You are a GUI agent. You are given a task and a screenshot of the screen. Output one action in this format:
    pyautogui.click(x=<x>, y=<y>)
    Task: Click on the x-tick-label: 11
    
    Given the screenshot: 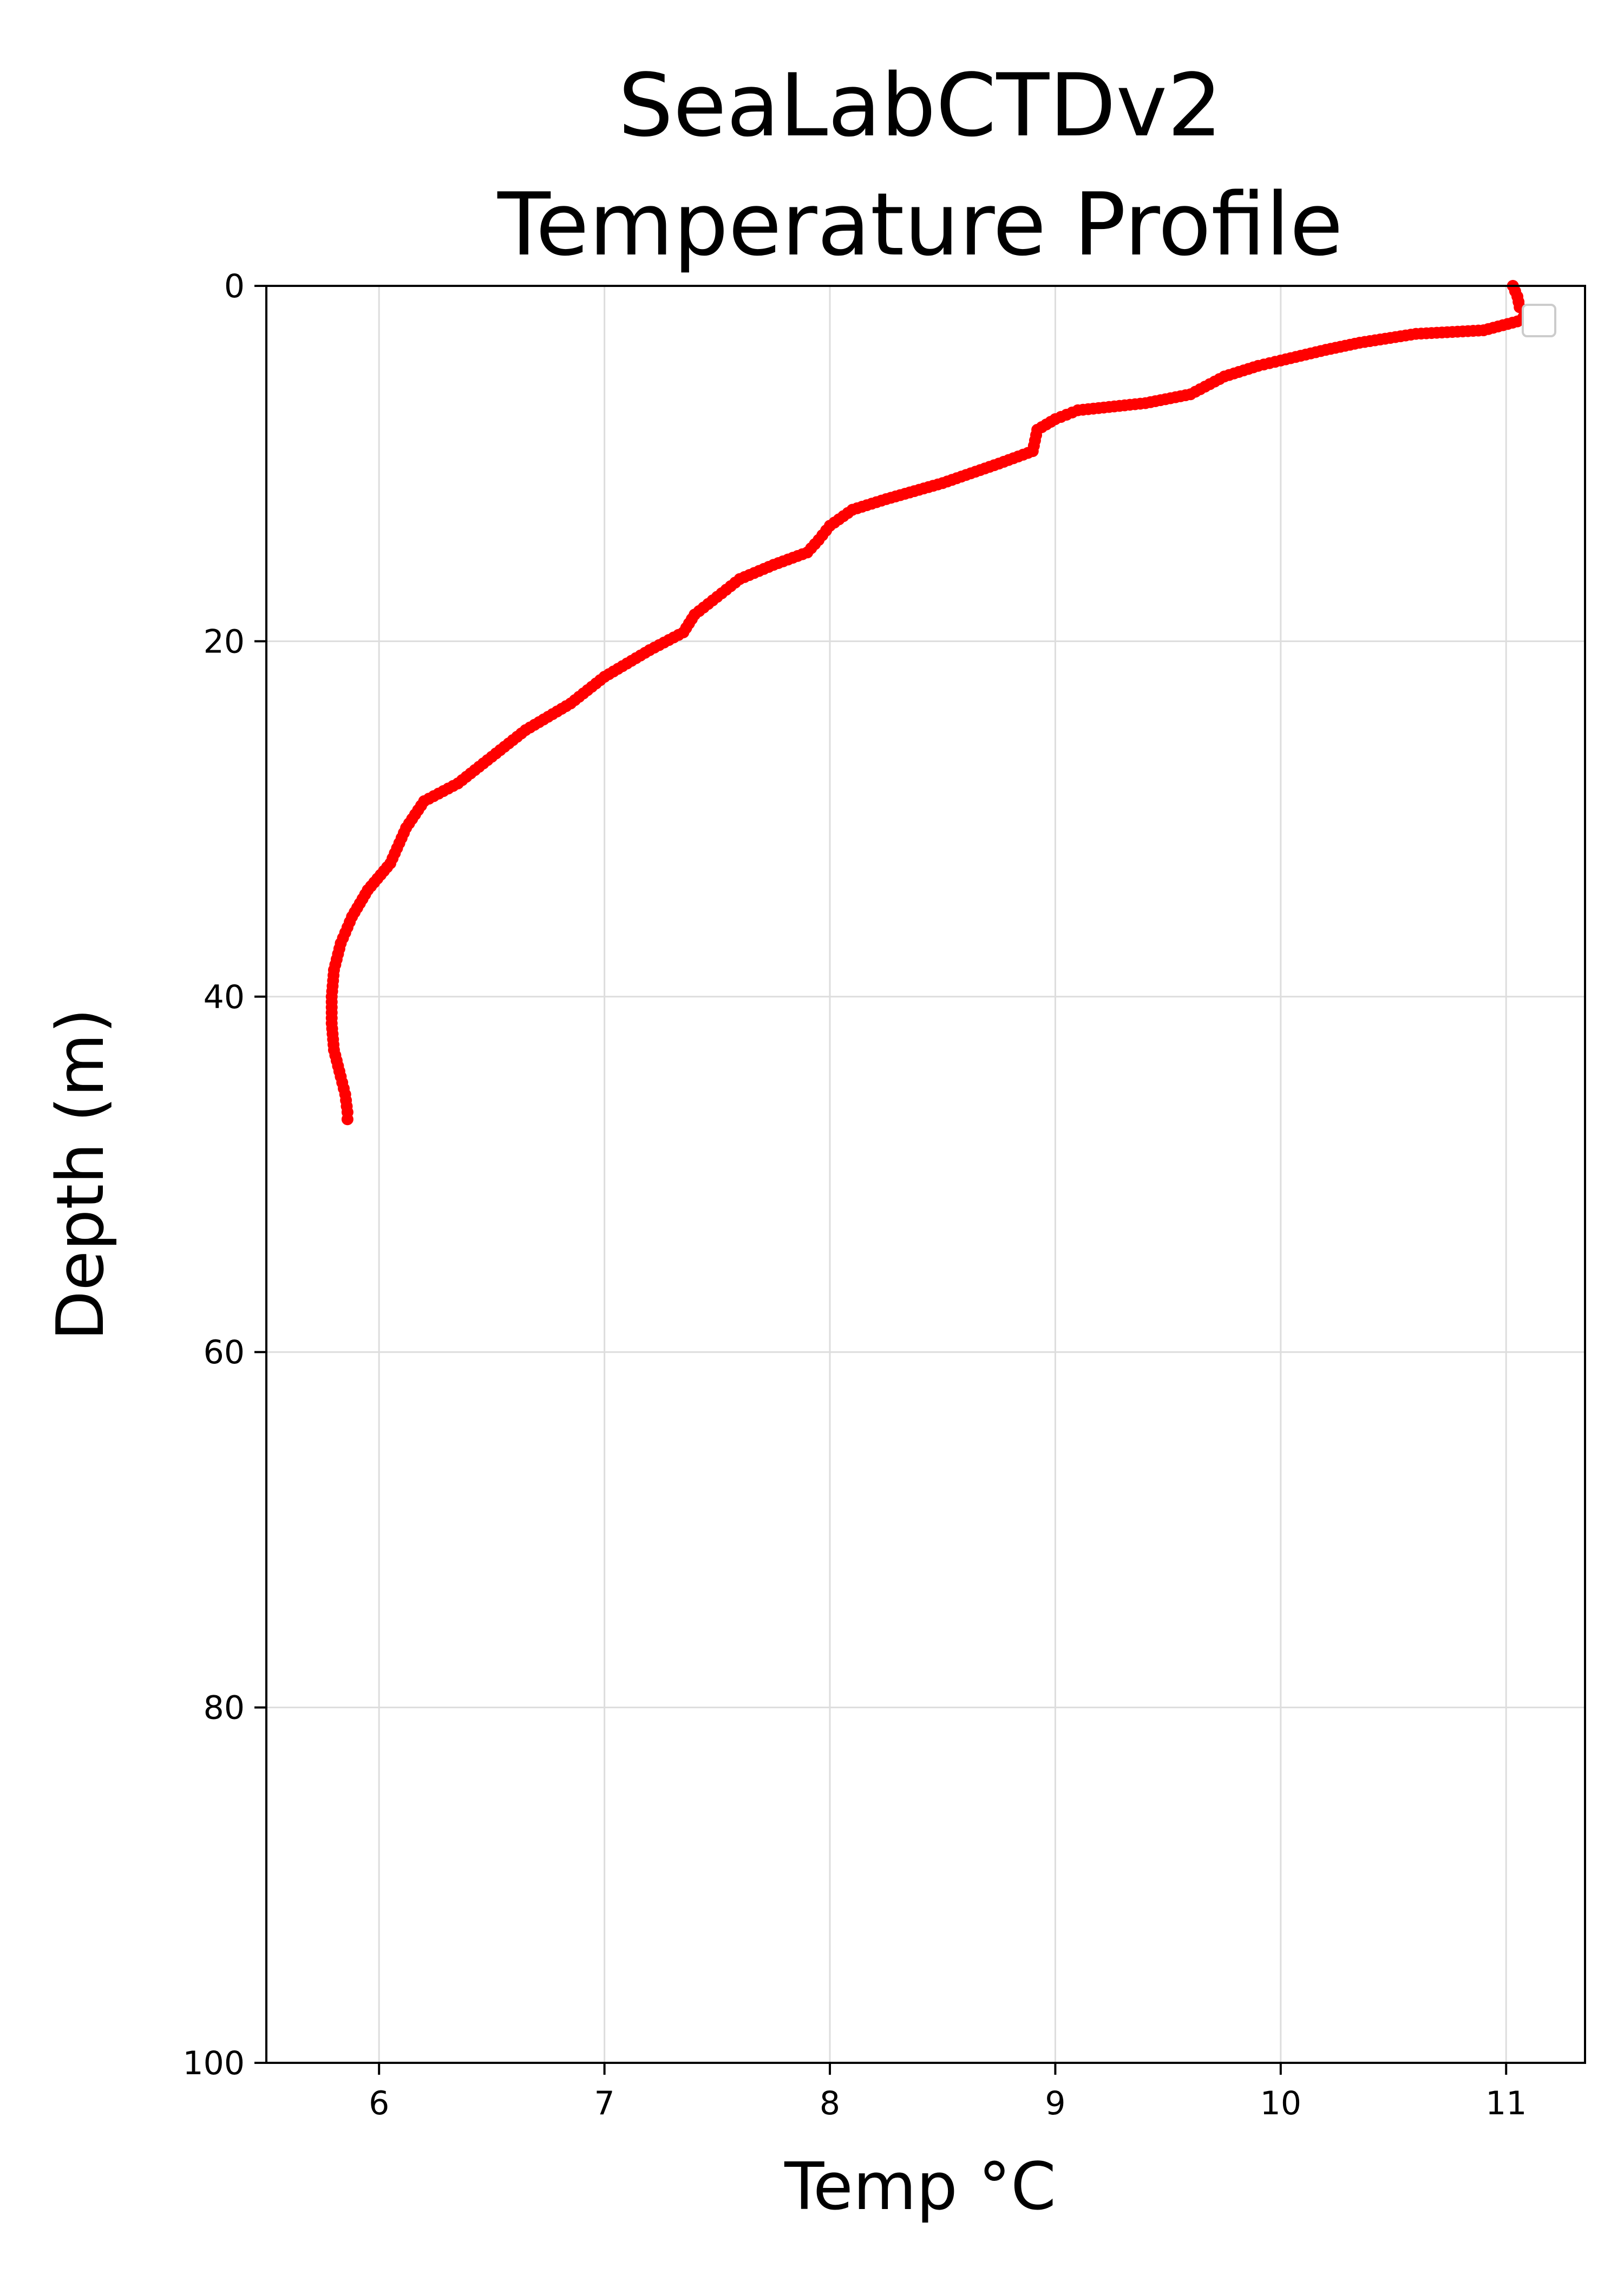 What is the action you would take?
    pyautogui.click(x=1506, y=2103)
    